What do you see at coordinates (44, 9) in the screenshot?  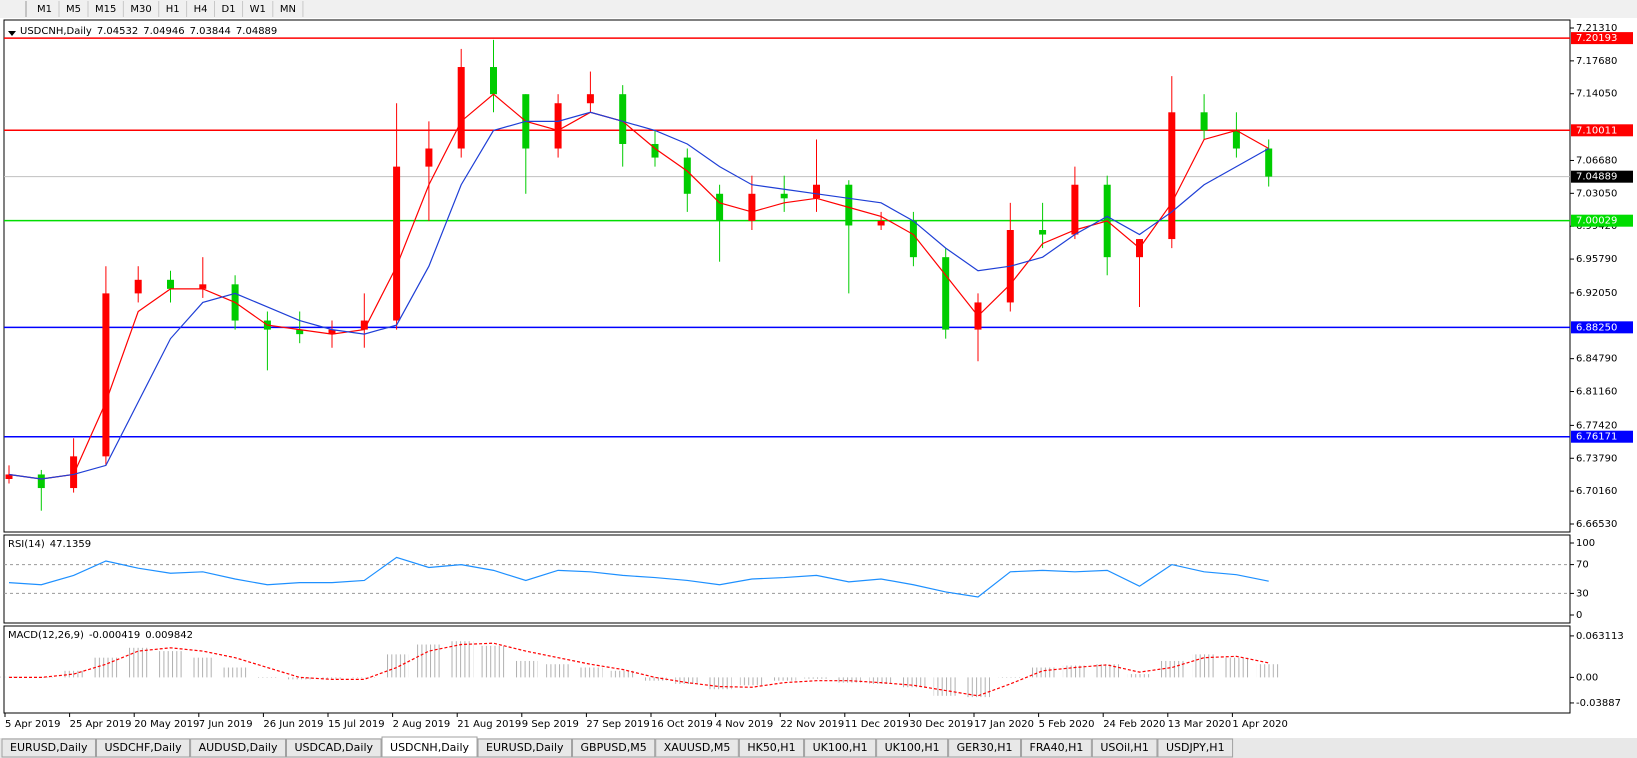 I see `timeframe-button: M1` at bounding box center [44, 9].